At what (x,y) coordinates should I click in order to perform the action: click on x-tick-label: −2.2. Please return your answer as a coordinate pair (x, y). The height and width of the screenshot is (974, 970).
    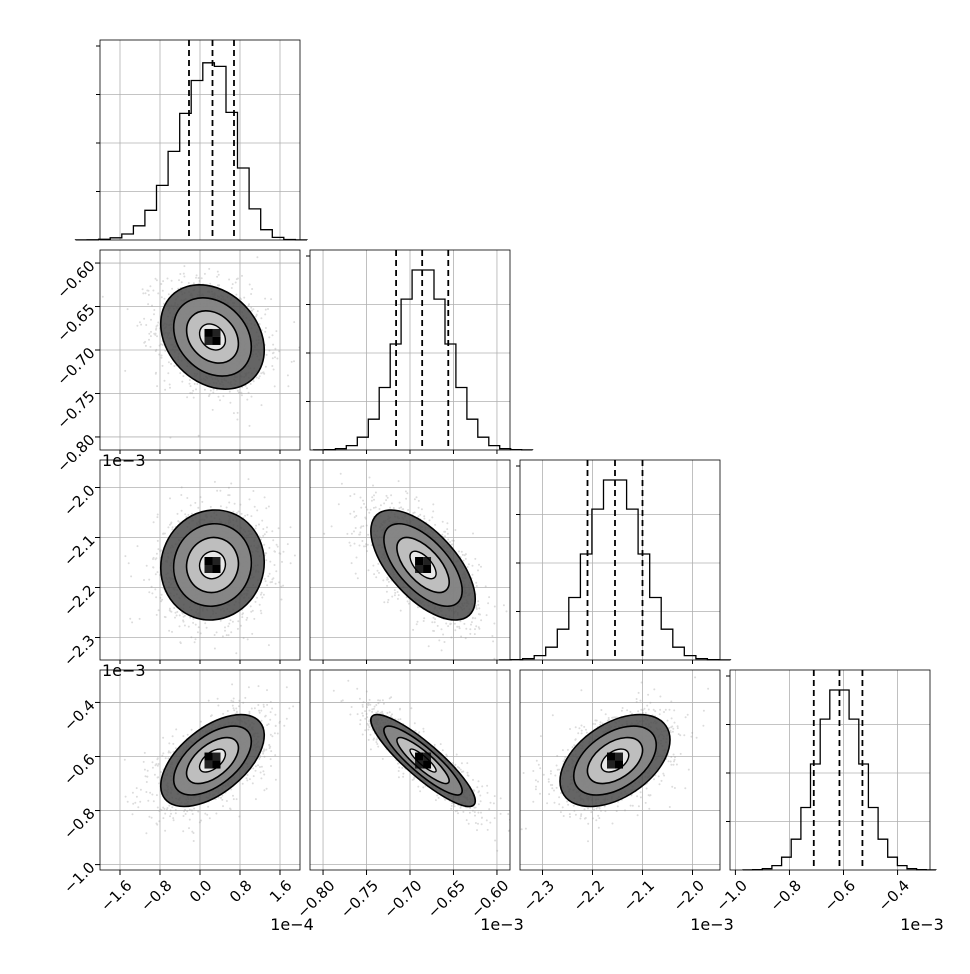
    Looking at the image, I should click on (589, 895).